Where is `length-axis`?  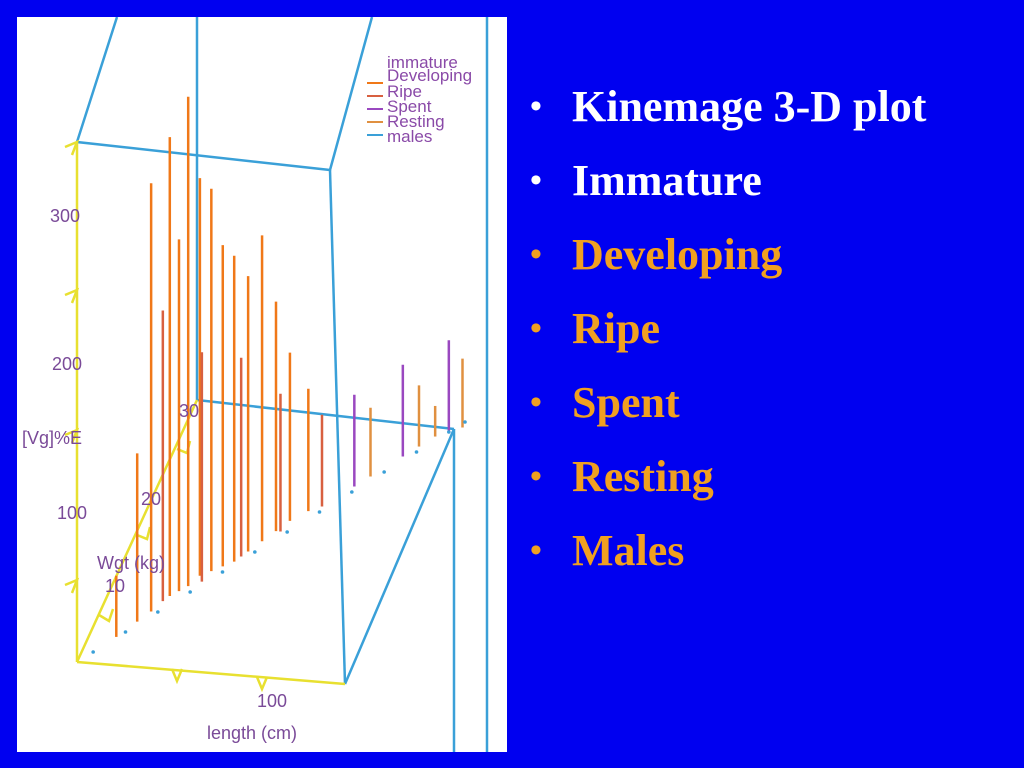 length-axis is located at coordinates (211, 673).